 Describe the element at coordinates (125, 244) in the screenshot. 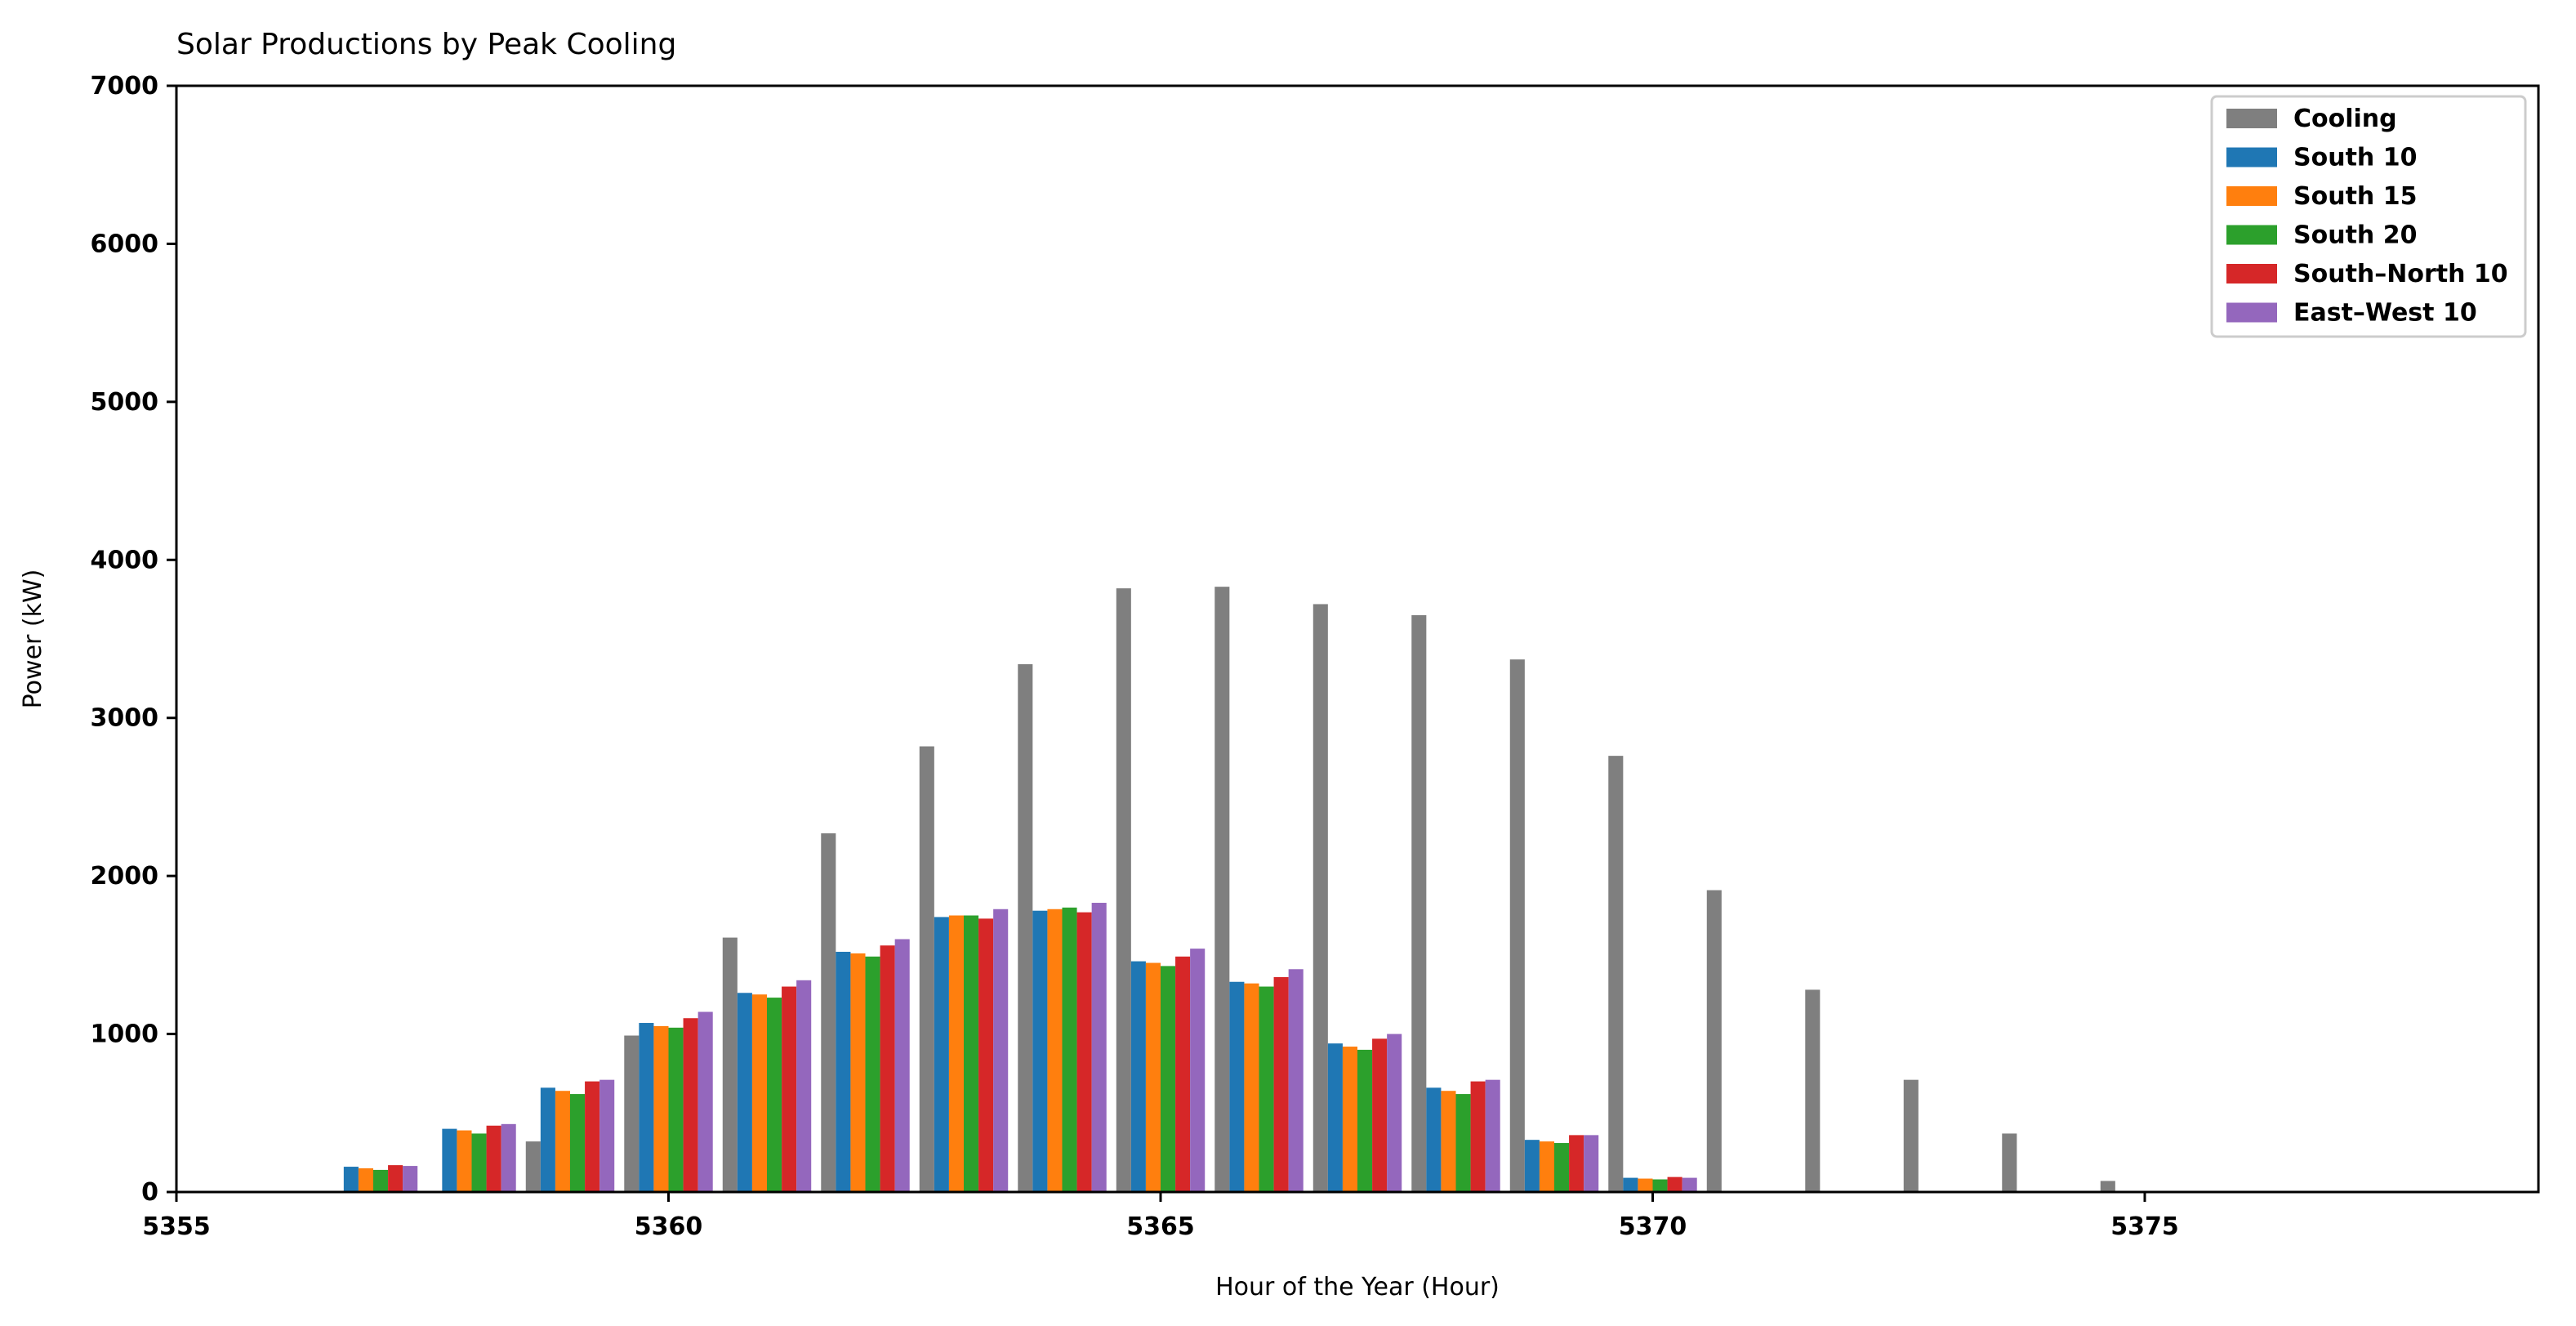

I see `y-tick-label: 6000` at that location.